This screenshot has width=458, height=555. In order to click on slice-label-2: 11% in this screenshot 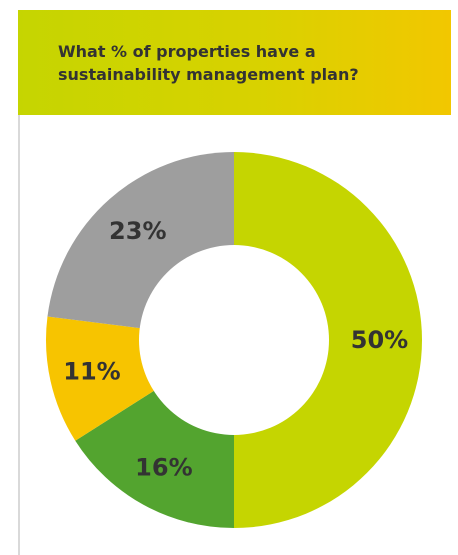, I will do `click(91, 372)`.